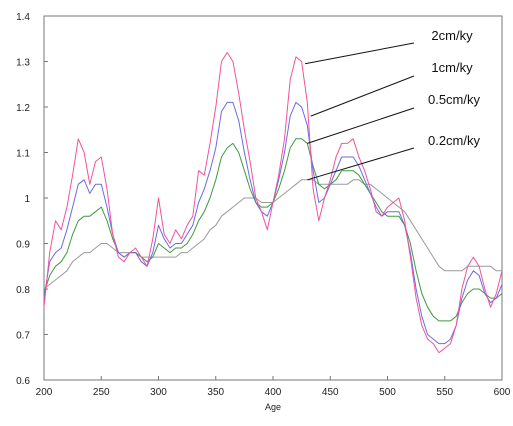  What do you see at coordinates (444, 392) in the screenshot?
I see `x-tick-label: 550` at bounding box center [444, 392].